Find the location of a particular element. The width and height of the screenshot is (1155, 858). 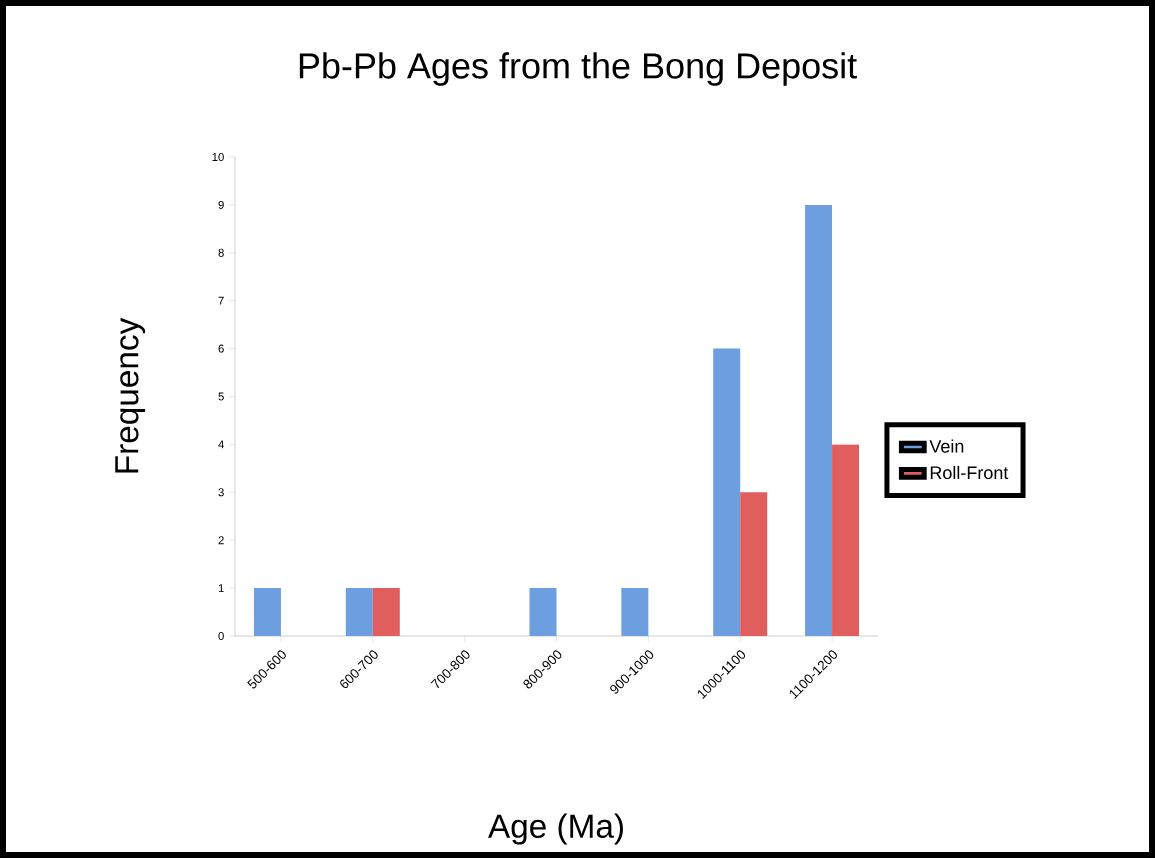

y-axis-title: Frequency is located at coordinates (130, 395).